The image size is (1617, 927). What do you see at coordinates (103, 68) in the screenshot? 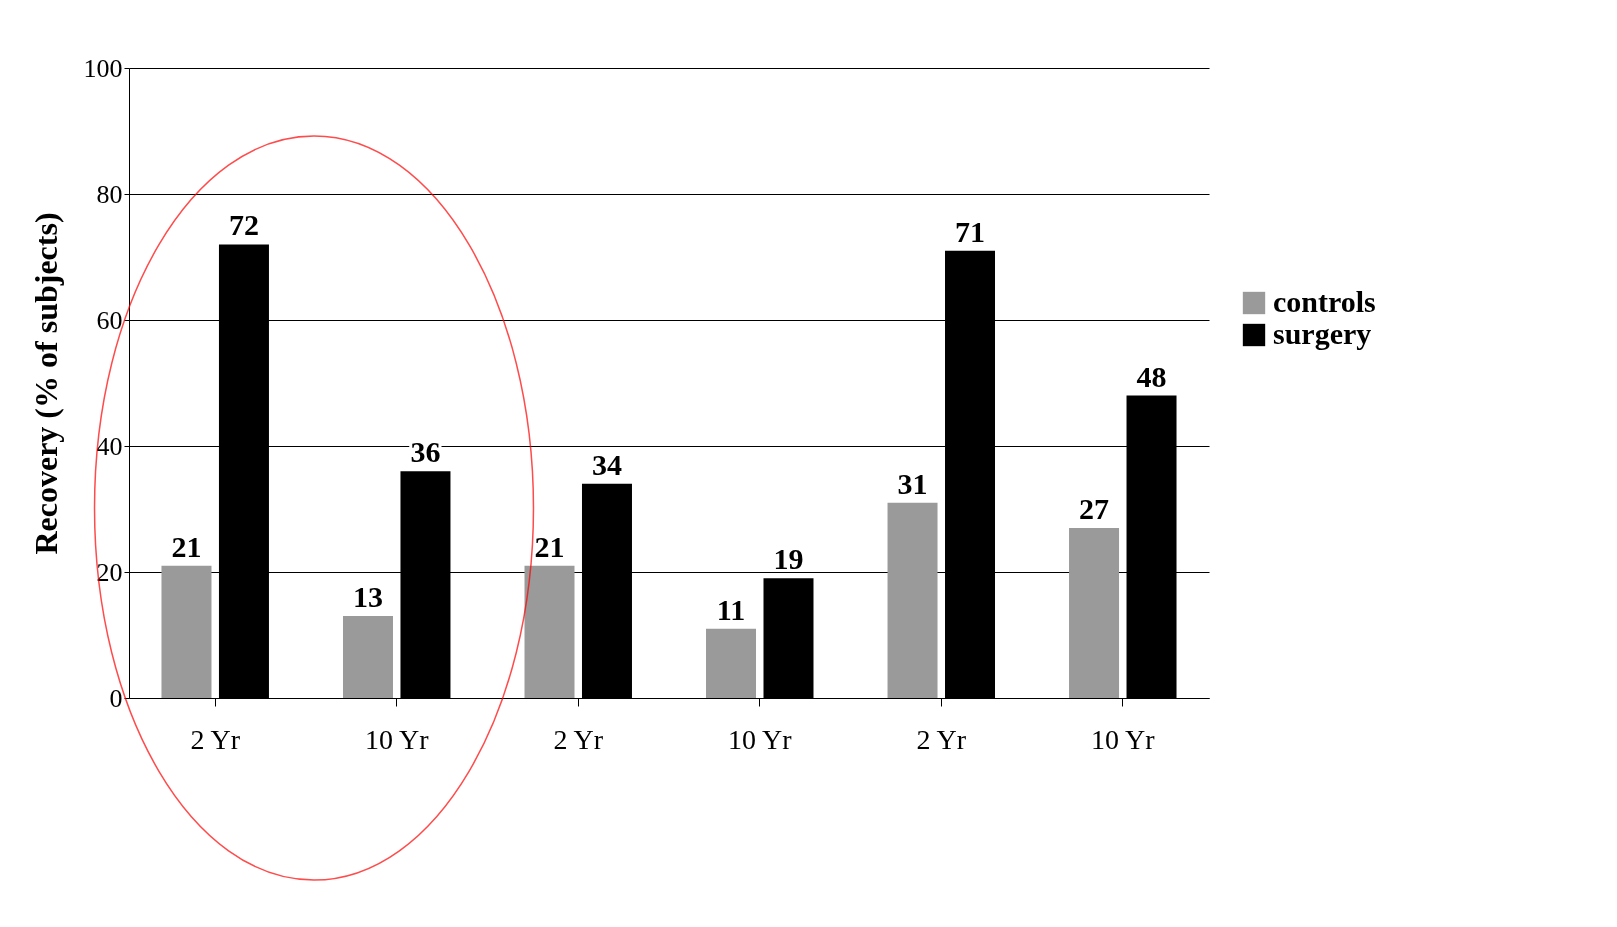
I see `y-tick-label: 100` at bounding box center [103, 68].